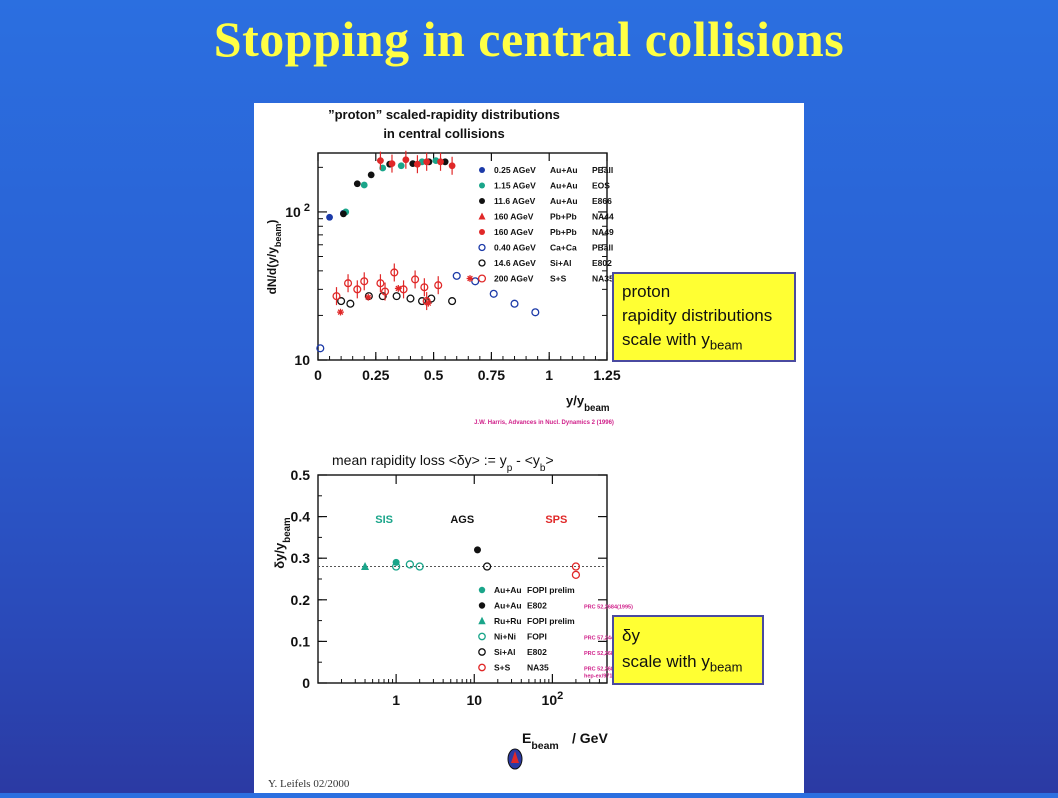 This screenshot has width=1058, height=798. Describe the element at coordinates (601, 186) in the screenshot. I see `top-chart-legend-experiment: EOS` at that location.